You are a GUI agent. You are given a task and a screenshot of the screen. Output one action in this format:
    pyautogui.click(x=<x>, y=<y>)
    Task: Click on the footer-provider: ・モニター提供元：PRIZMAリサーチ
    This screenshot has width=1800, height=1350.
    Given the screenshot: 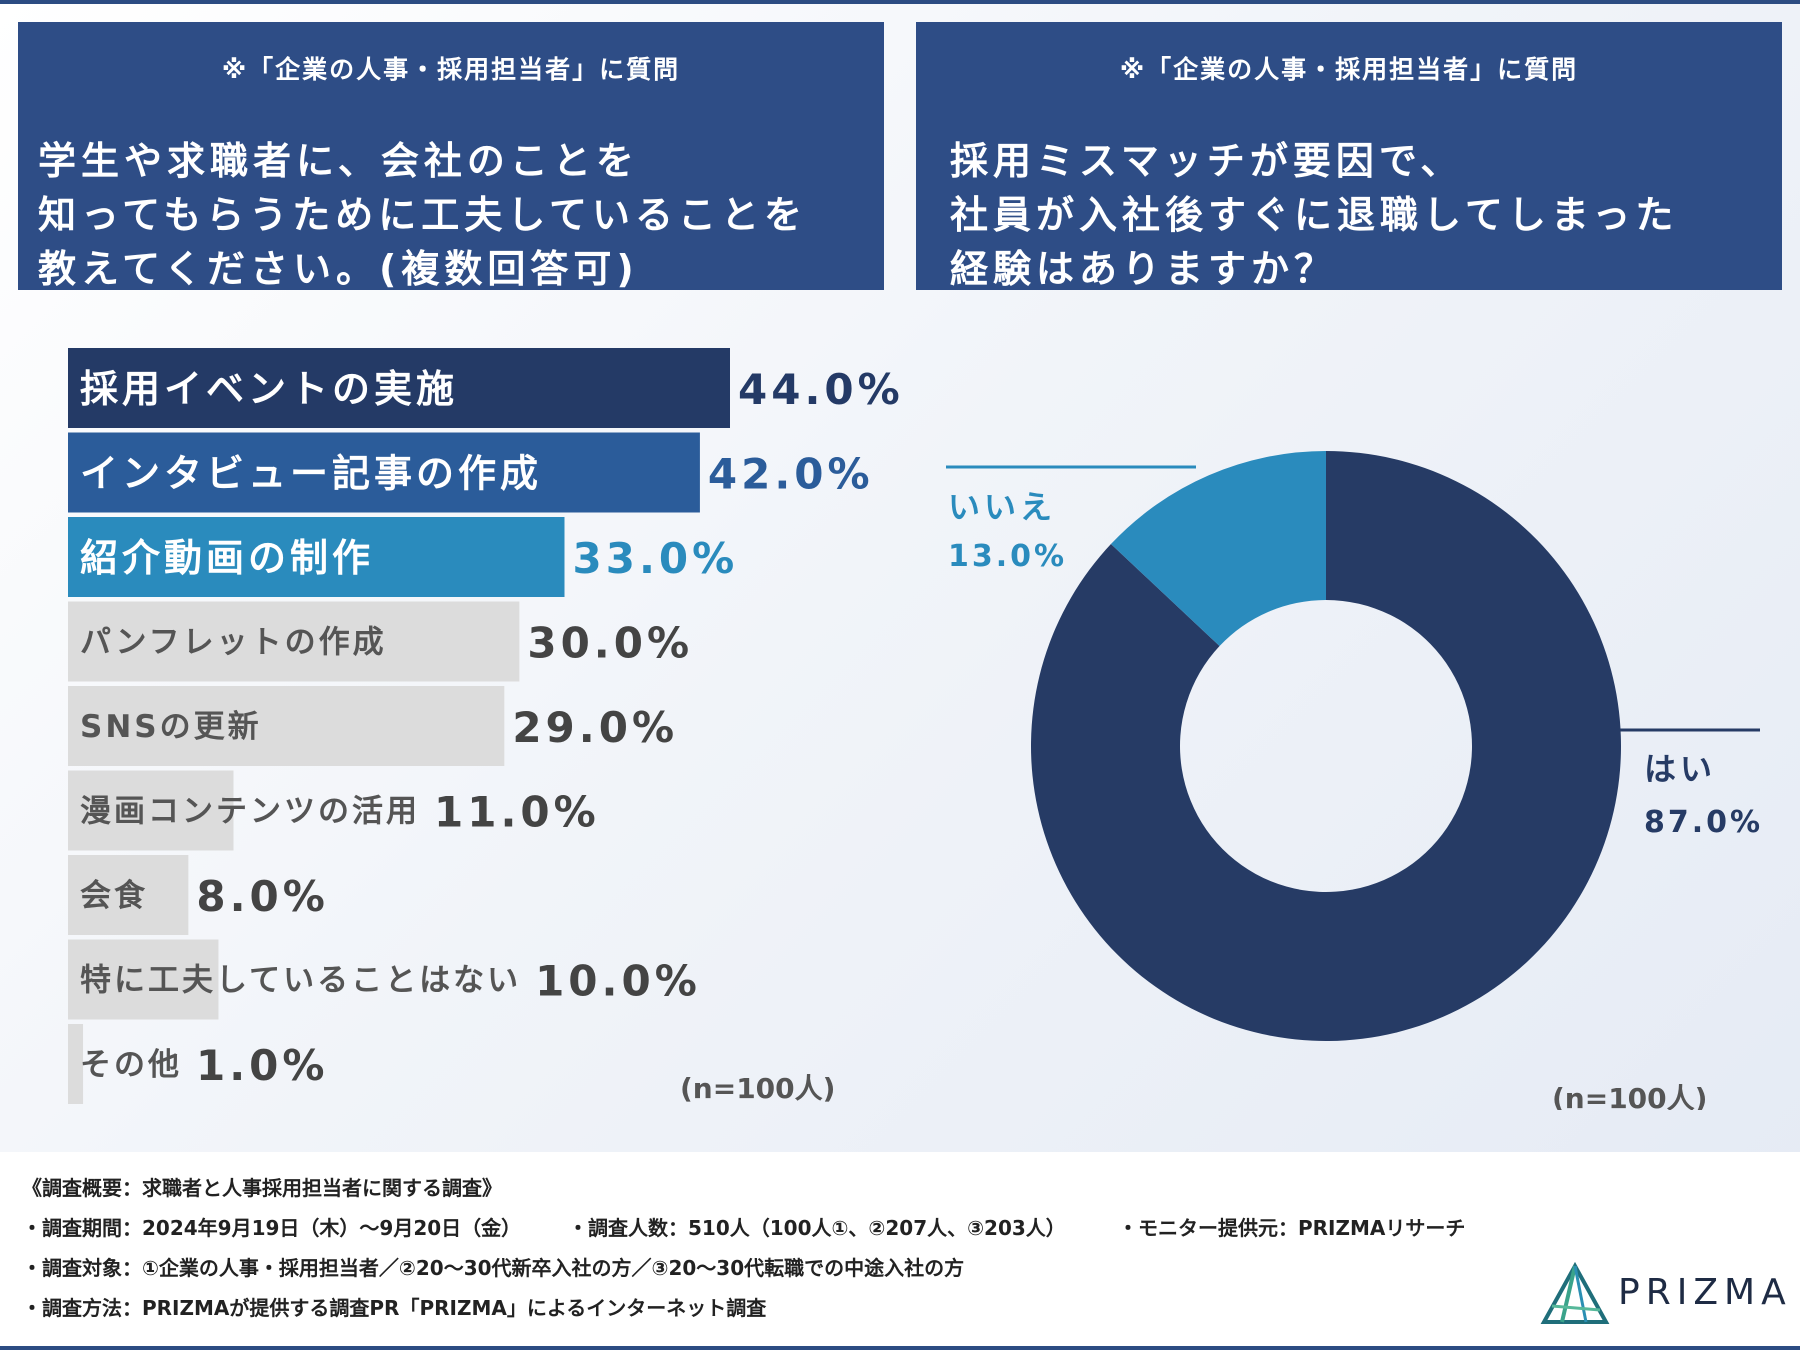 What is the action you would take?
    pyautogui.click(x=1292, y=1228)
    